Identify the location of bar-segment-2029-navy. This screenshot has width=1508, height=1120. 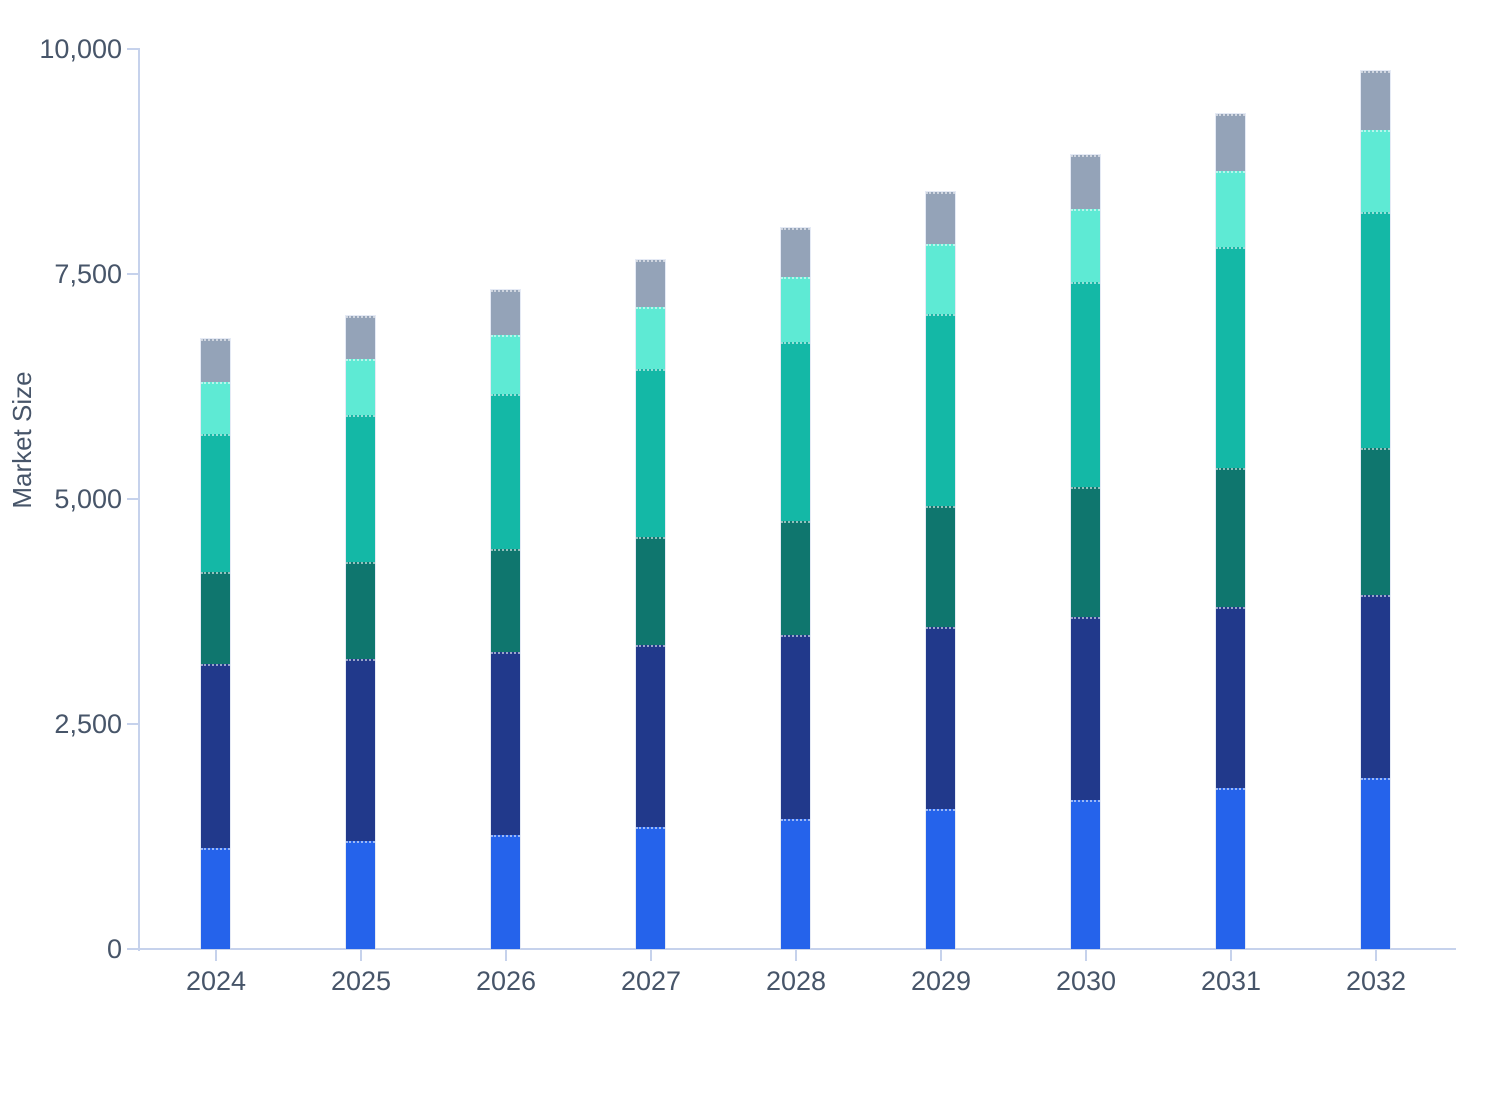
(940, 718).